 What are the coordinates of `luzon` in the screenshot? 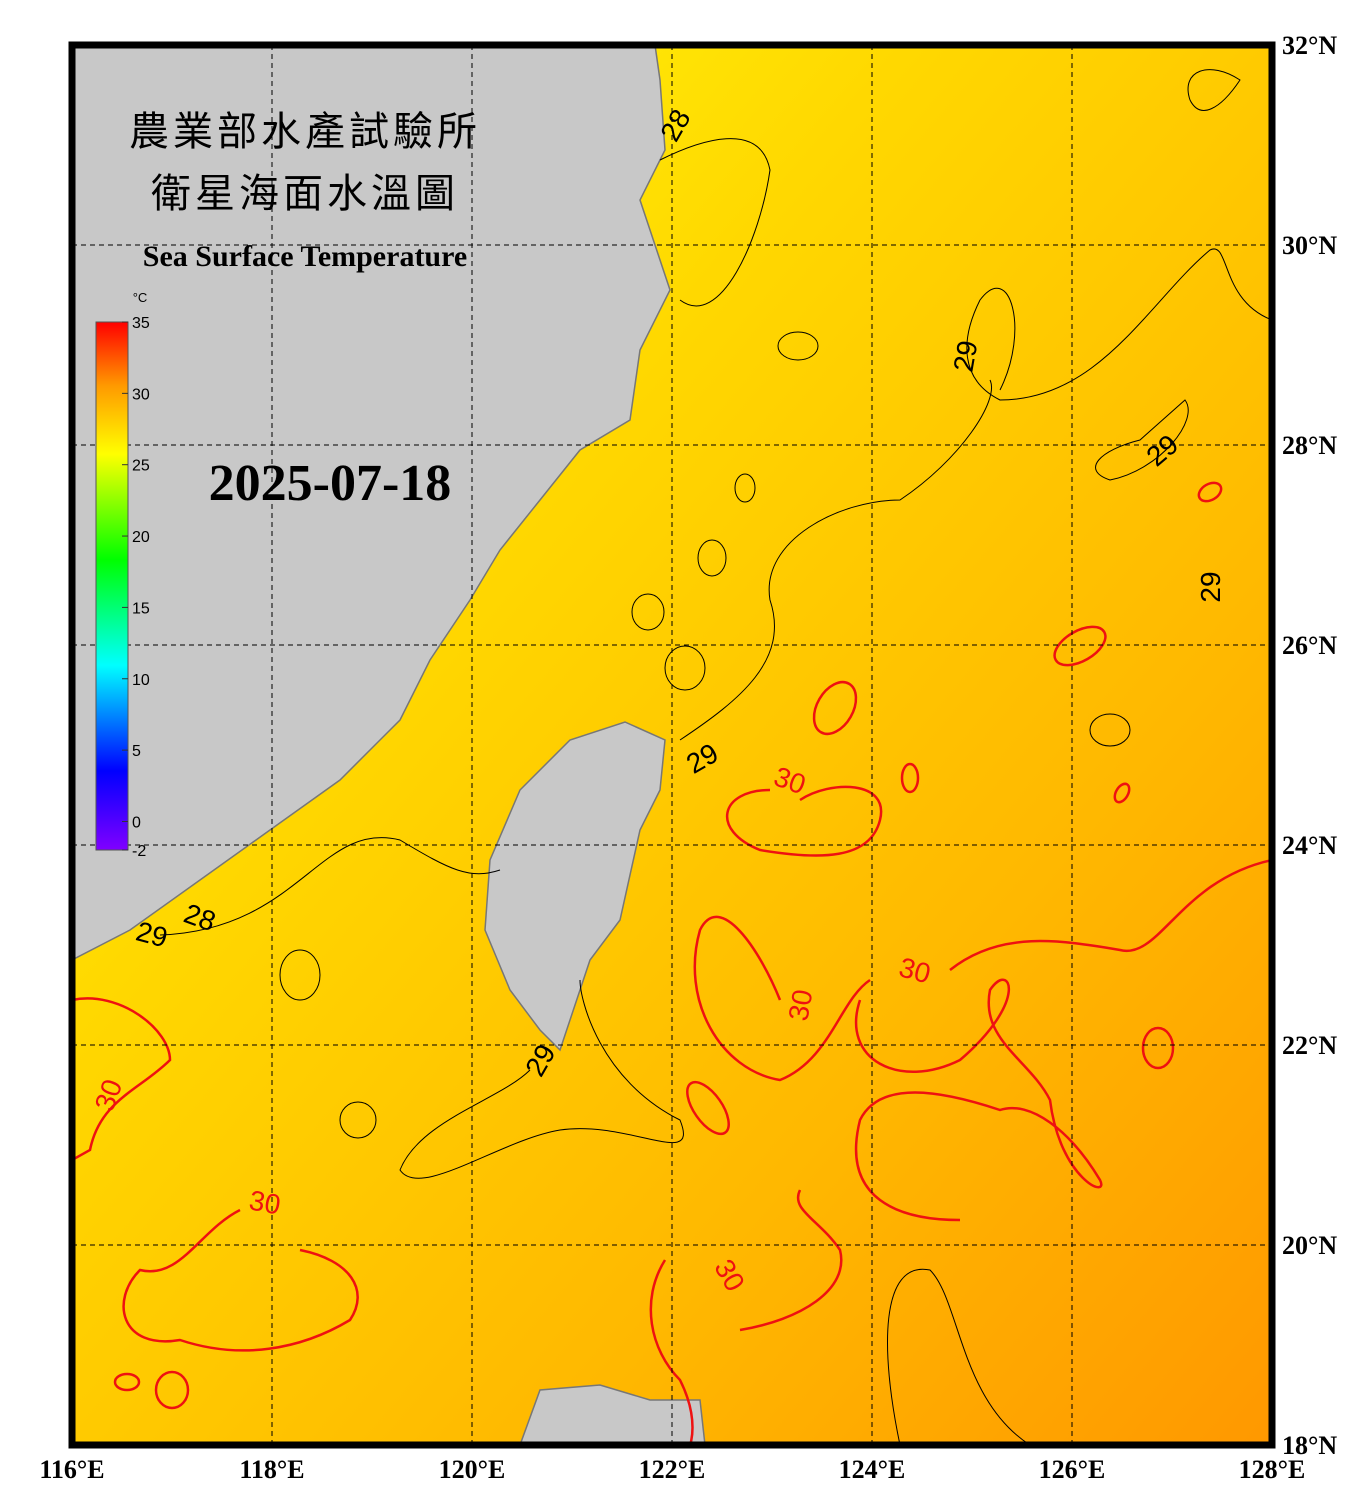 It's located at (612, 1414).